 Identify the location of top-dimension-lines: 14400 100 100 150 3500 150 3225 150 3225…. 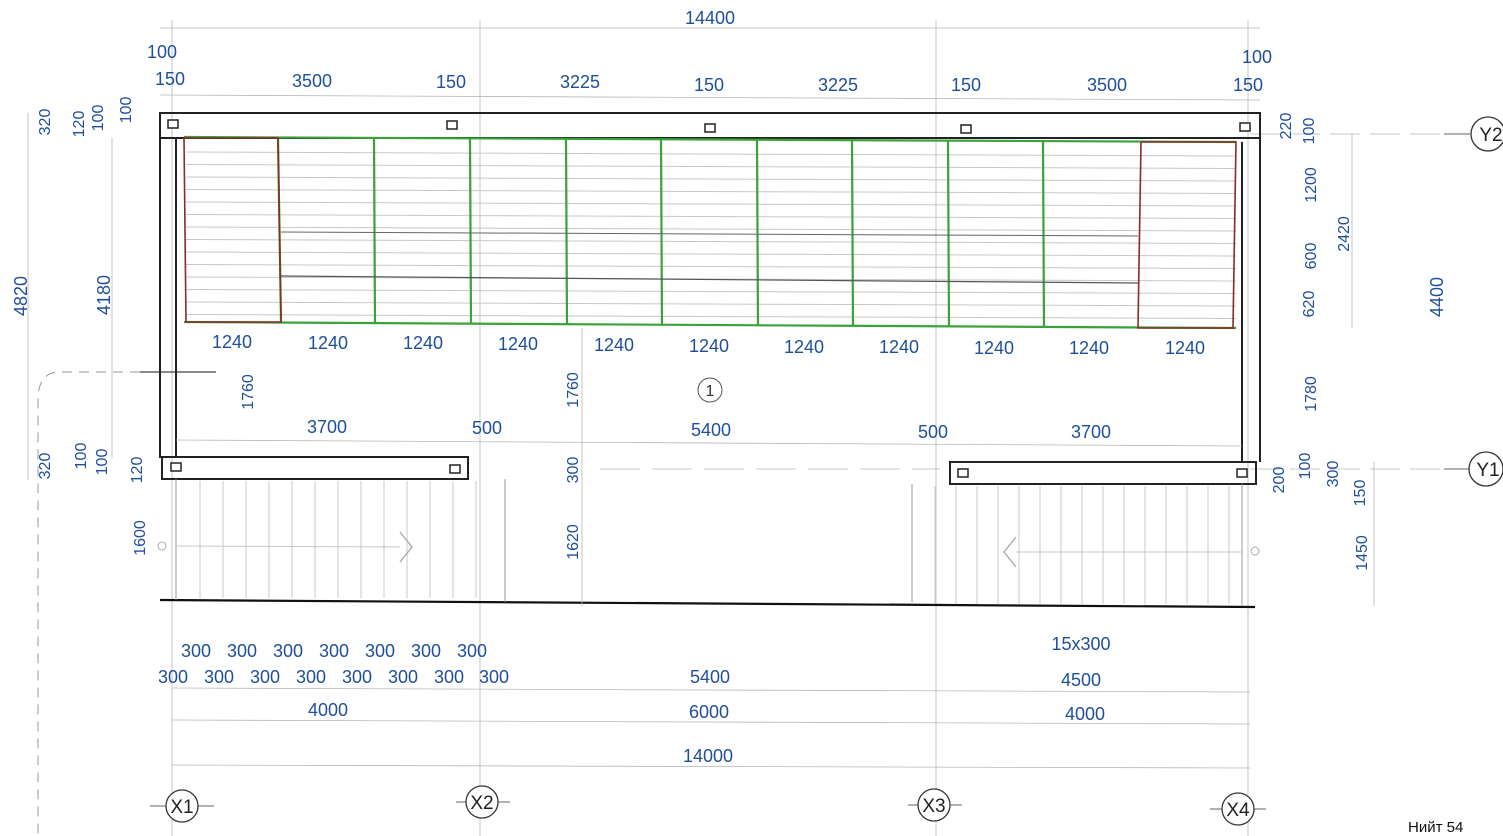
(709, 54).